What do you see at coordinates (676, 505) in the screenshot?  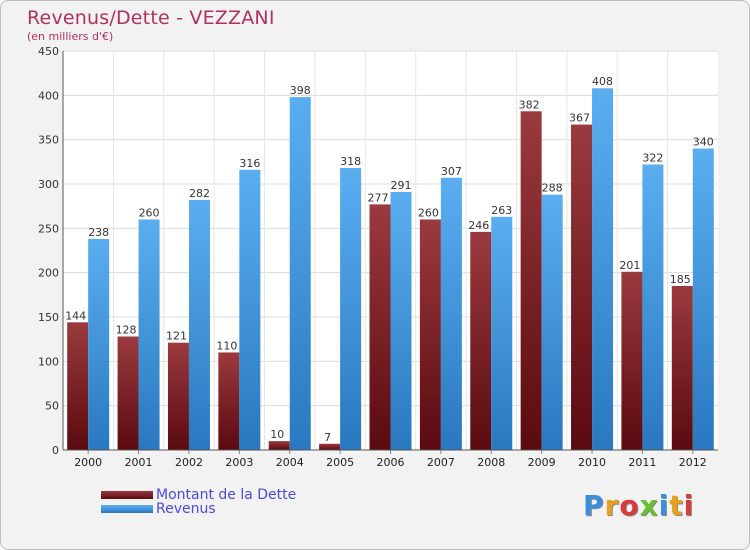 I see `logo-letter: t` at bounding box center [676, 505].